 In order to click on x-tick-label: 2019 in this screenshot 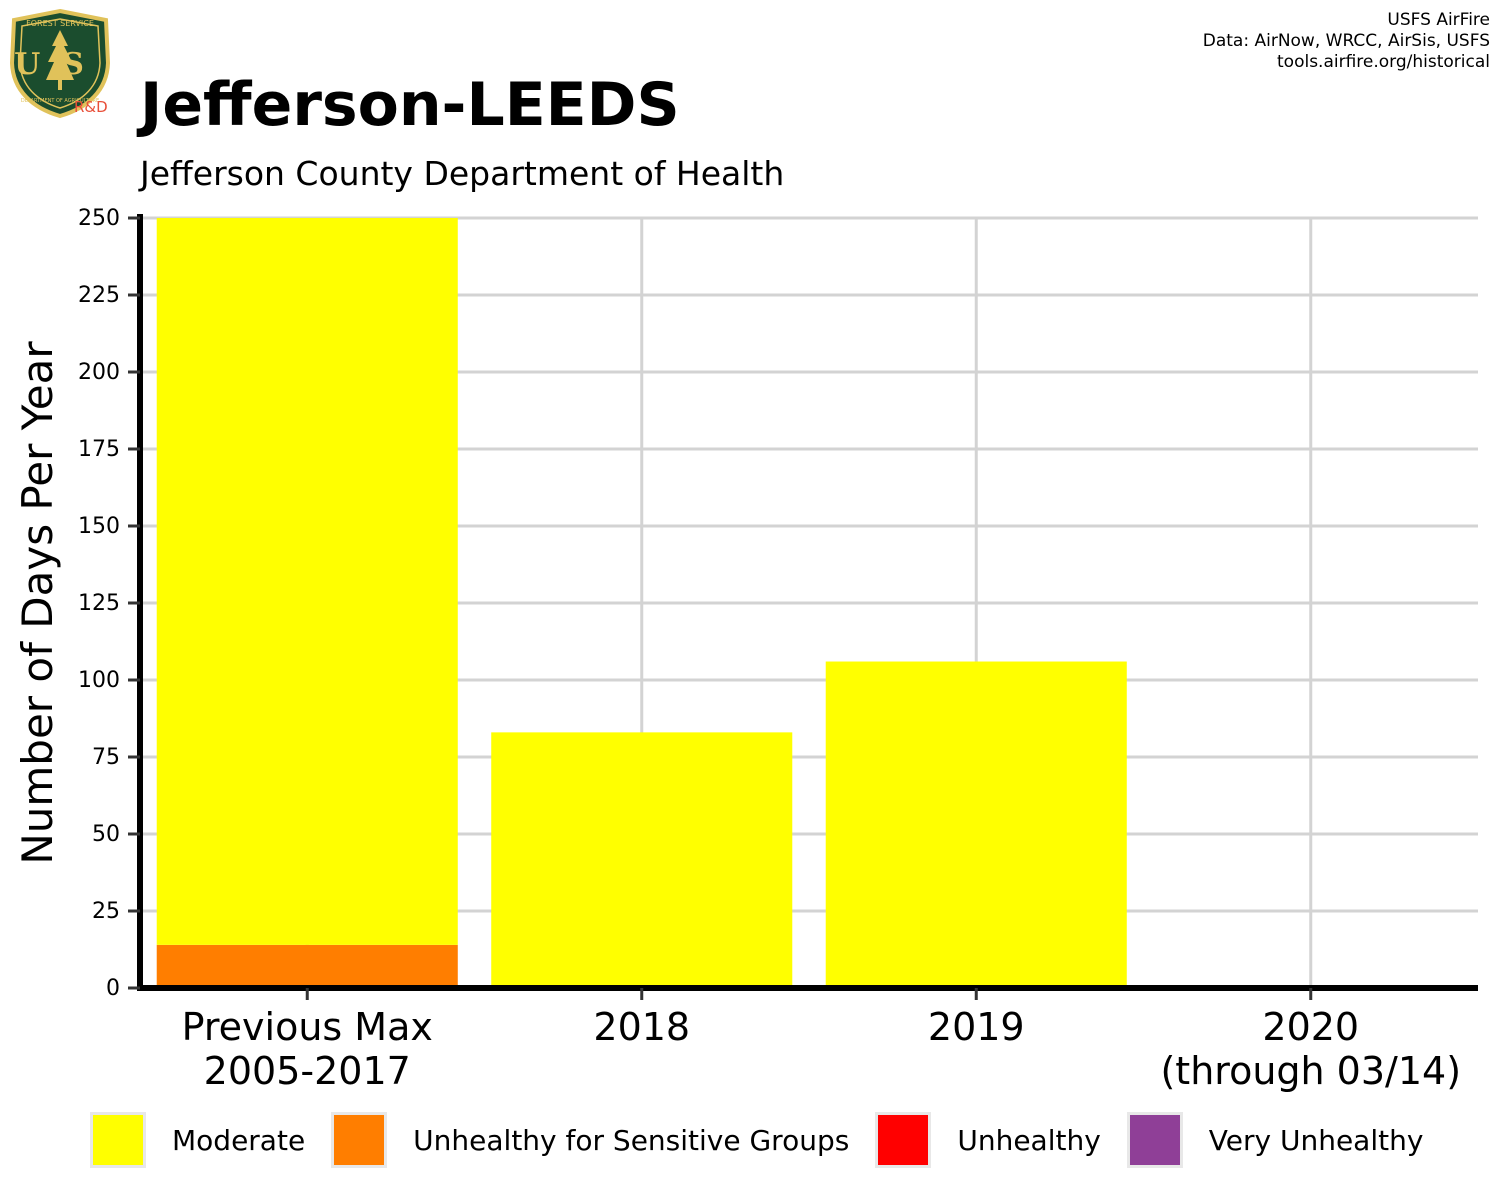, I will do `click(976, 1027)`.